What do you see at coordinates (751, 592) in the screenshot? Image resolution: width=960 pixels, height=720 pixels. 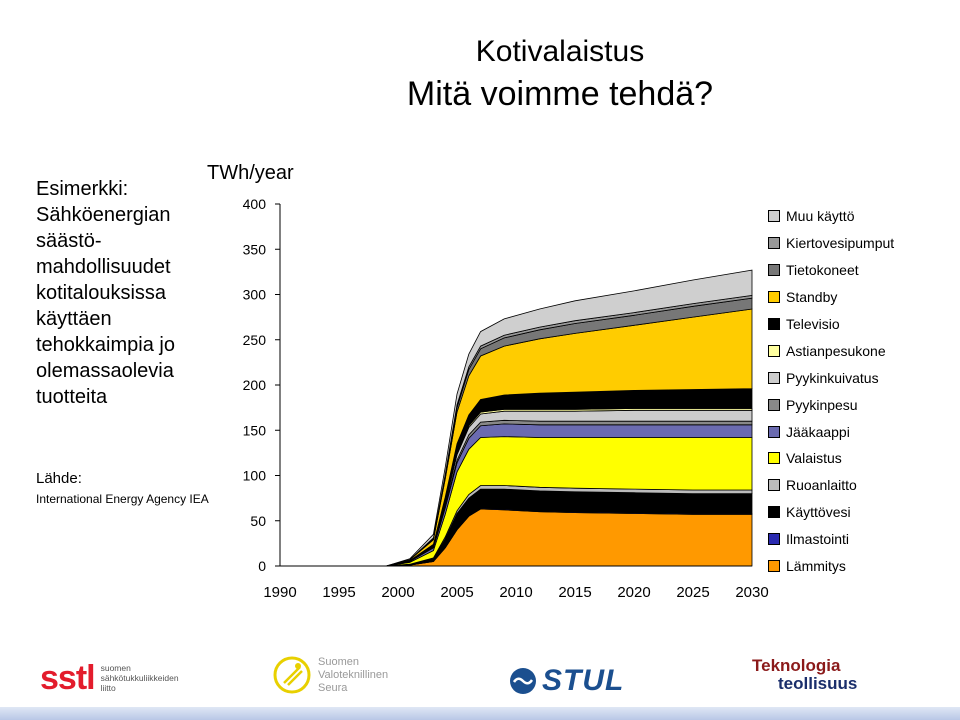 I see `x-tick-label: 2030` at bounding box center [751, 592].